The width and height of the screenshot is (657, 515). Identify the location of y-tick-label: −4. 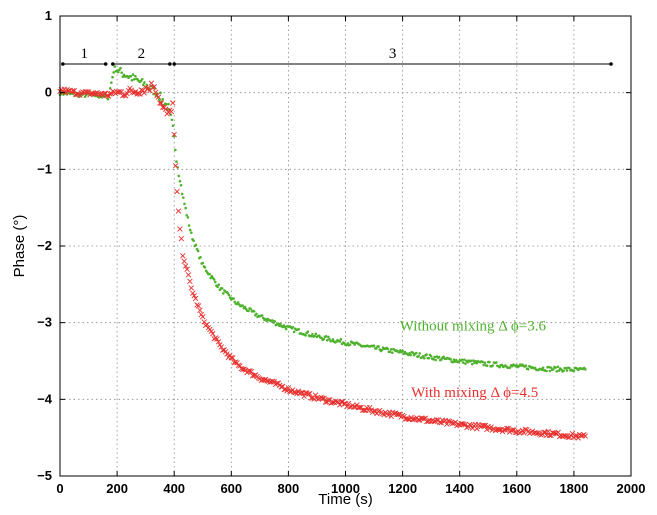
(45, 398).